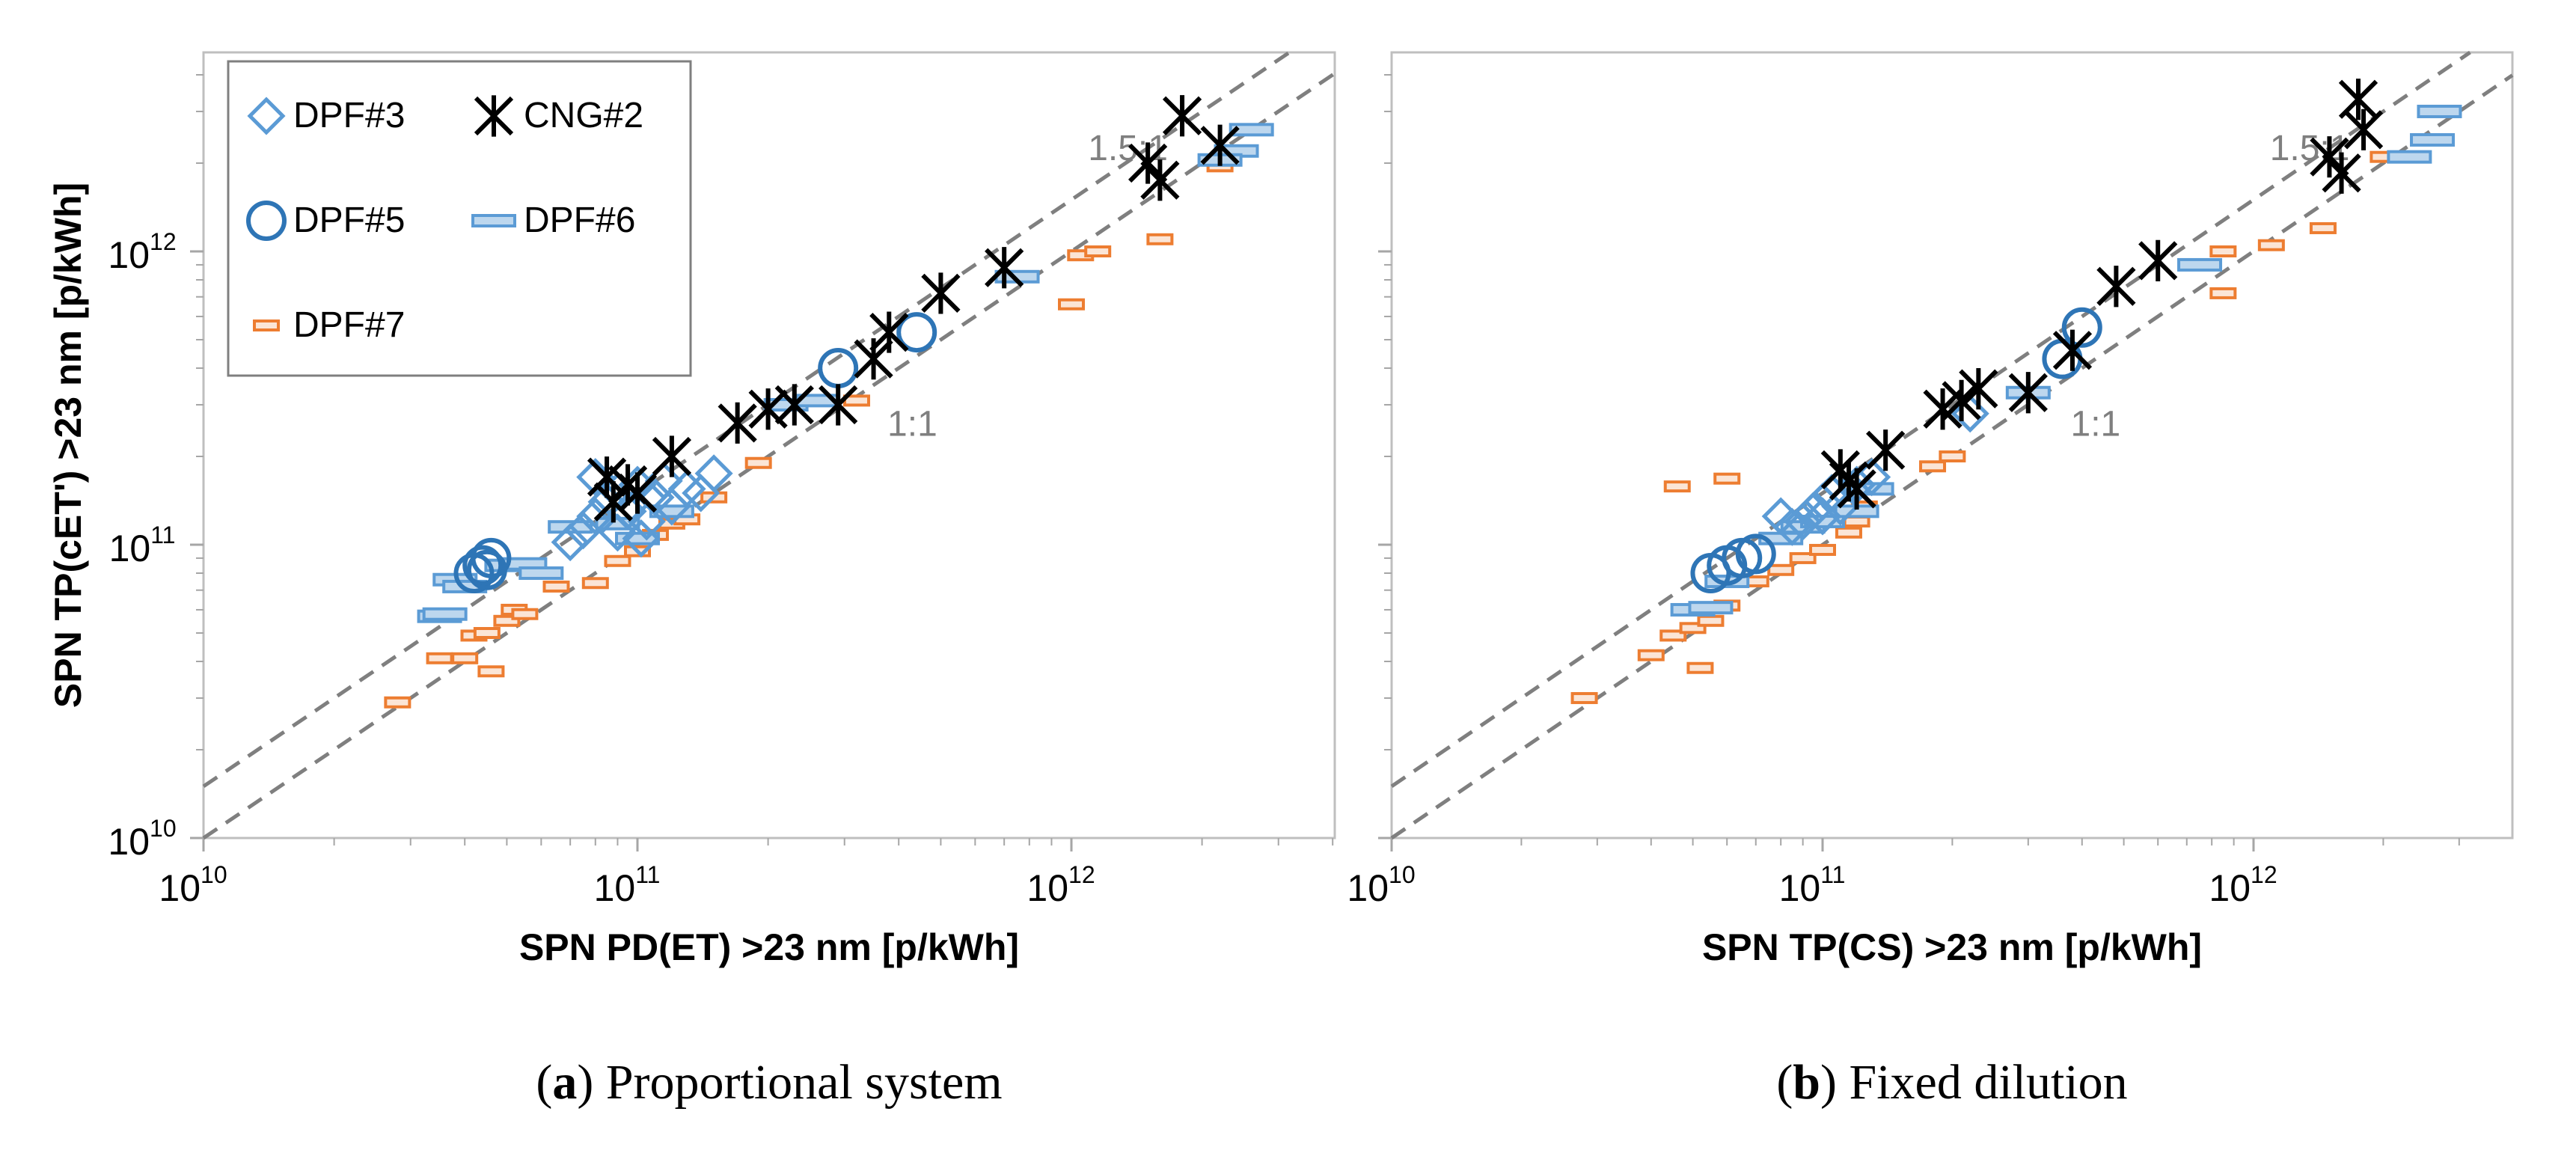 This screenshot has width=2576, height=1162. Describe the element at coordinates (1812, 885) in the screenshot. I see `panel-b-x-tick-label-1: 1011` at that location.